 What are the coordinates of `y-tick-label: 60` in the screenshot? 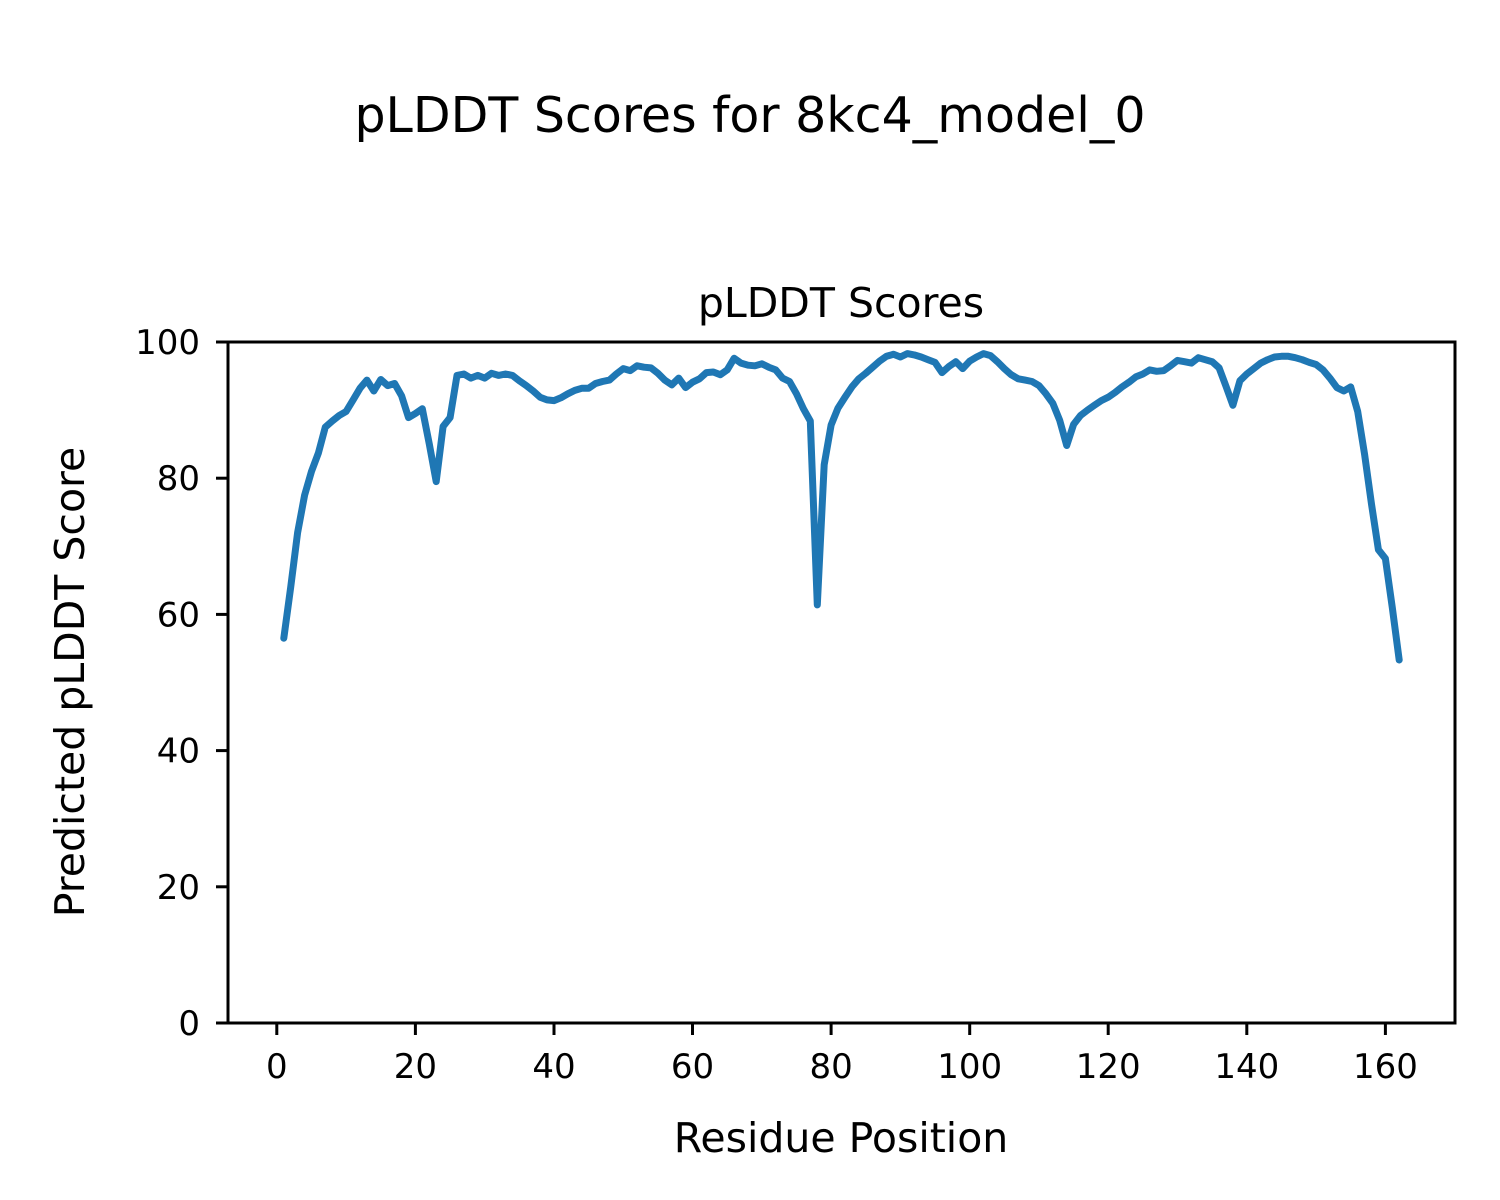 It's located at (178, 615).